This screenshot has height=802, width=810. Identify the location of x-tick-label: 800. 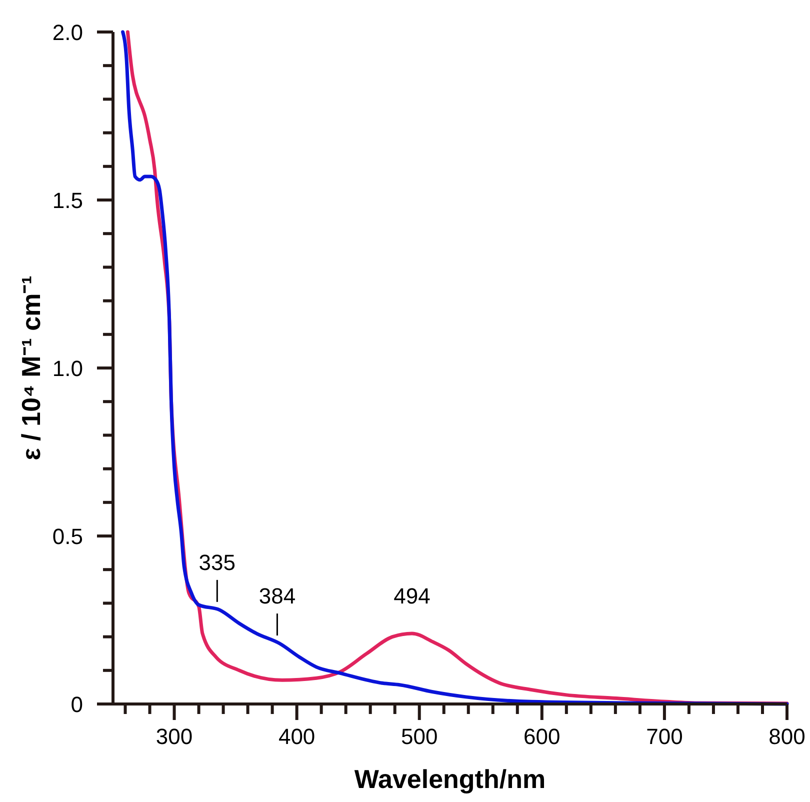
(787, 736).